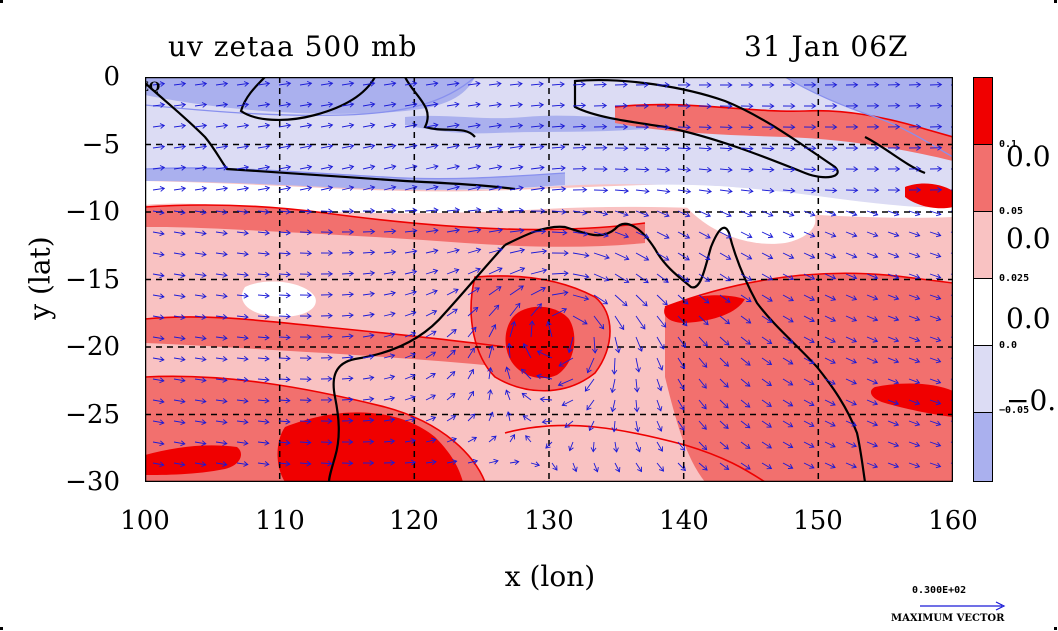 The image size is (1058, 631). Describe the element at coordinates (818, 521) in the screenshot. I see `x-tick-label: 150` at that location.